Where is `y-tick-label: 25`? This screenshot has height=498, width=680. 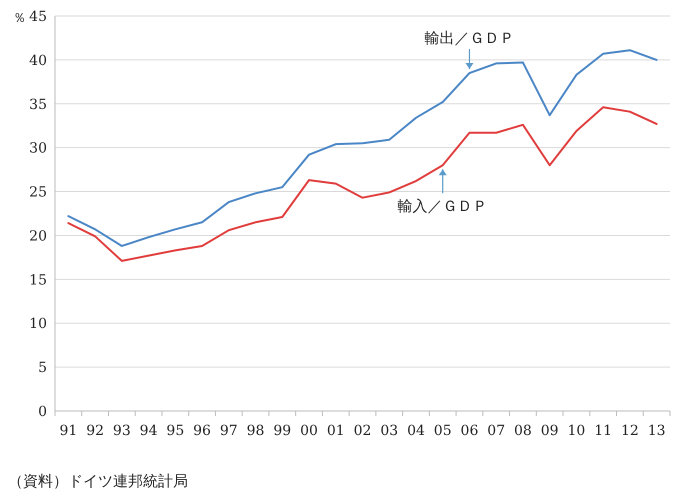
y-tick-label: 25 is located at coordinates (38, 192).